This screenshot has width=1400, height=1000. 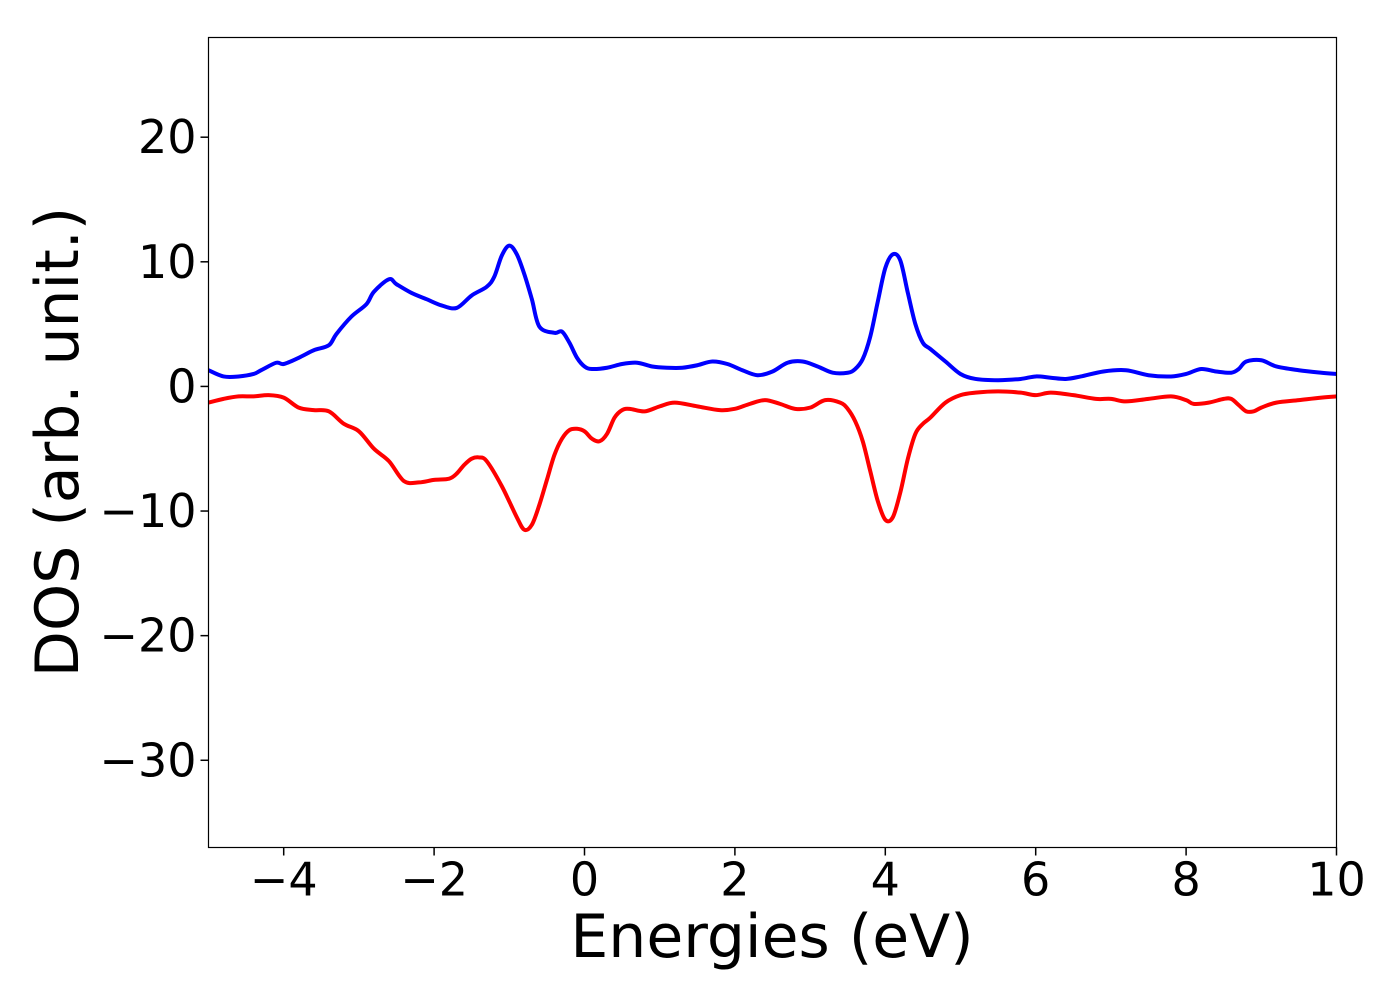 What do you see at coordinates (167, 137) in the screenshot?
I see `y-tick-label: 20` at bounding box center [167, 137].